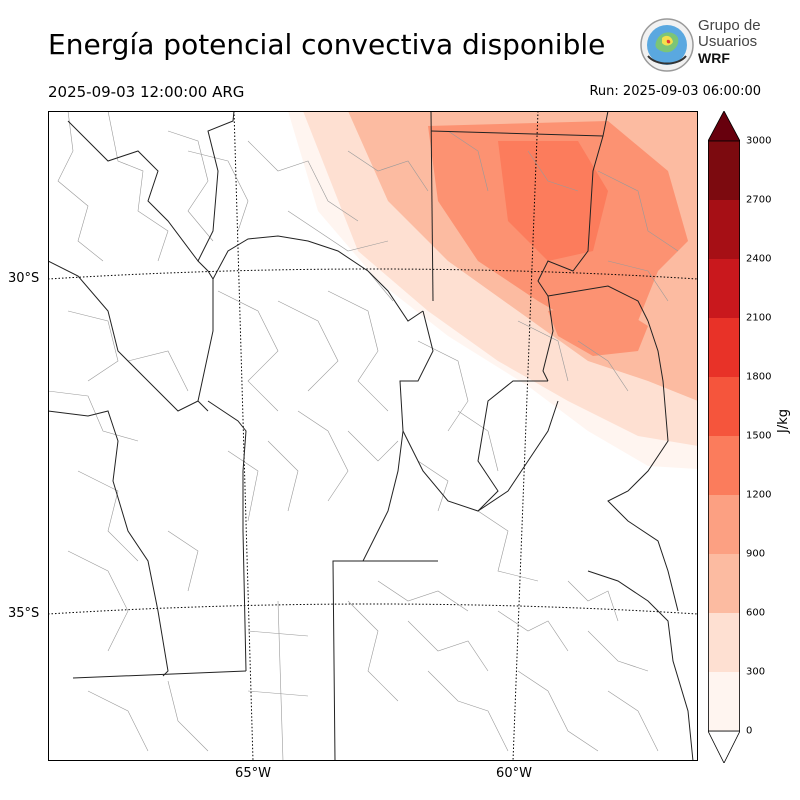 The height and width of the screenshot is (800, 800). What do you see at coordinates (24, 613) in the screenshot?
I see `lat-label-35s: 35°S` at bounding box center [24, 613].